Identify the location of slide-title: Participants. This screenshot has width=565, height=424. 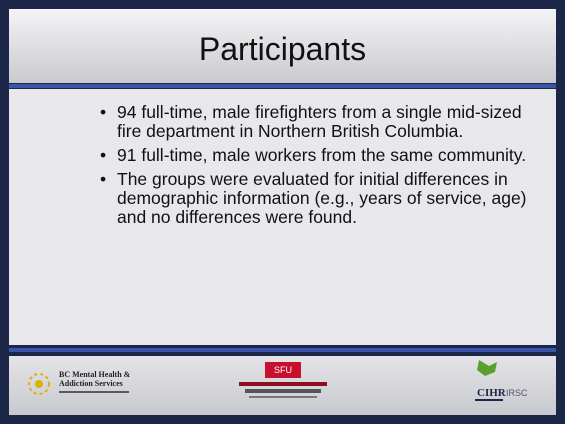
(282, 49).